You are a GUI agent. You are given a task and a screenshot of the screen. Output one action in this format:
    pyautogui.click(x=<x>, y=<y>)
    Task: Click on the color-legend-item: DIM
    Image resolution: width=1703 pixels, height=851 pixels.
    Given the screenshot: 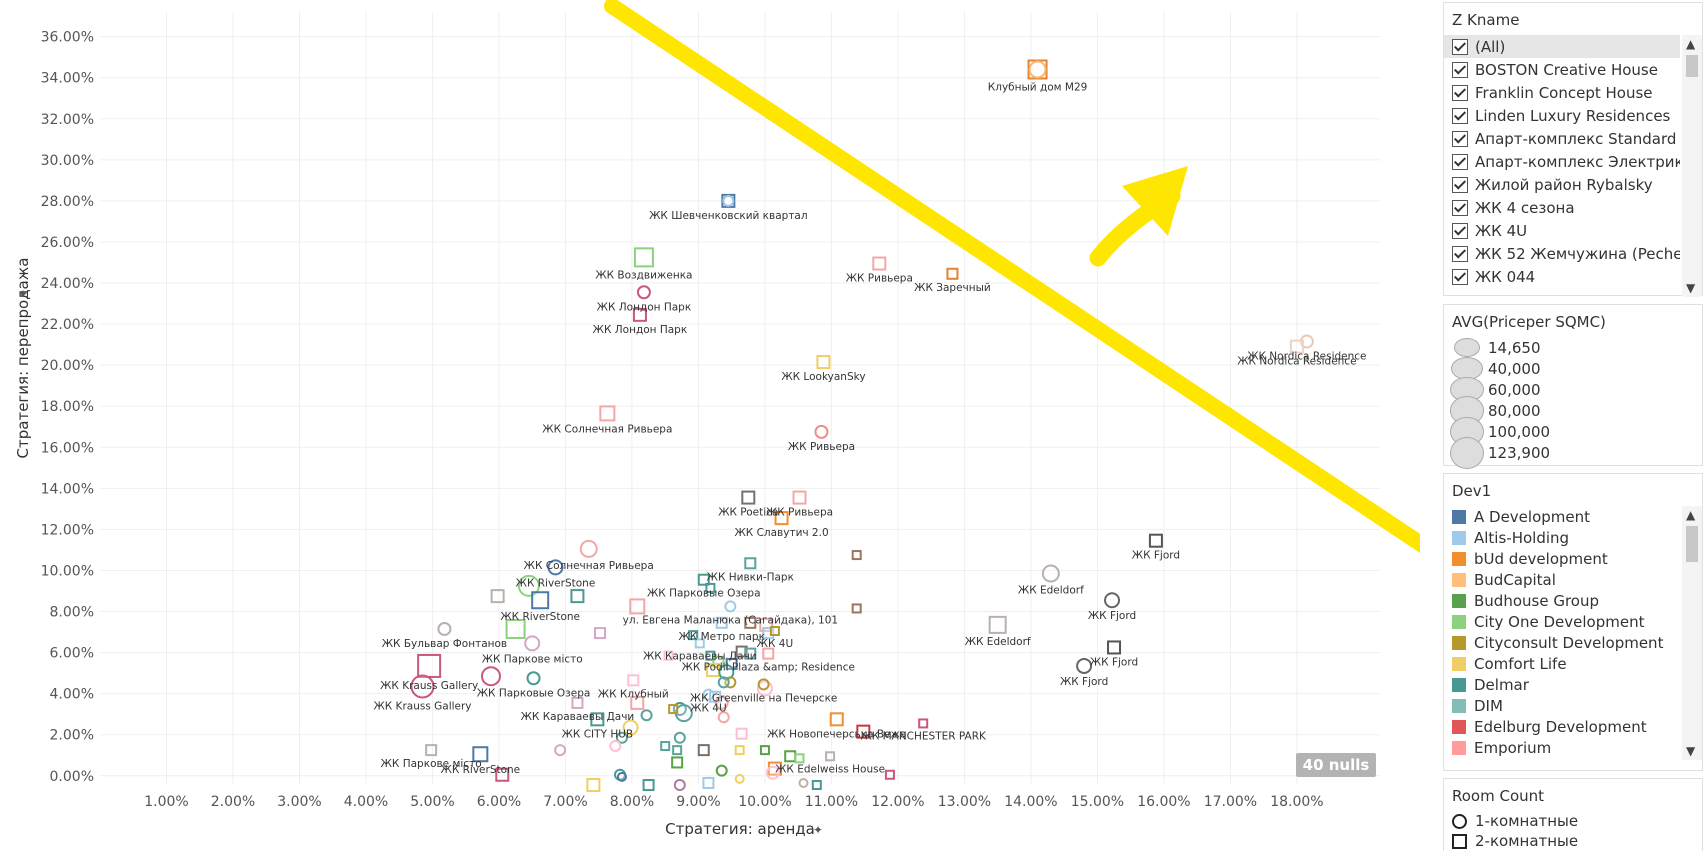 What is the action you would take?
    pyautogui.click(x=1562, y=705)
    